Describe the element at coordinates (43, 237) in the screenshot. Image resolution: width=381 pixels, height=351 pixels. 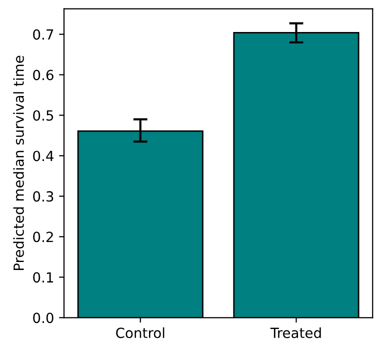
I see `y-tick-label: 0.2` at that location.